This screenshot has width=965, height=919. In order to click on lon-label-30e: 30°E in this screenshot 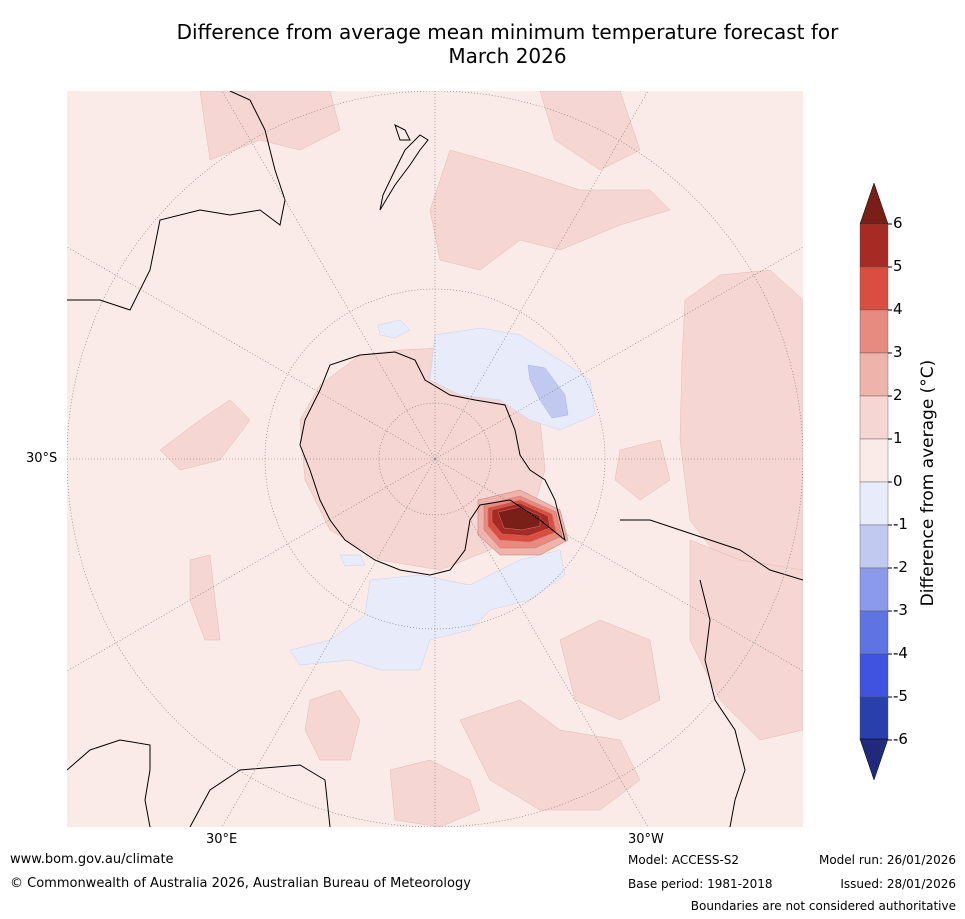, I will do `click(222, 839)`.